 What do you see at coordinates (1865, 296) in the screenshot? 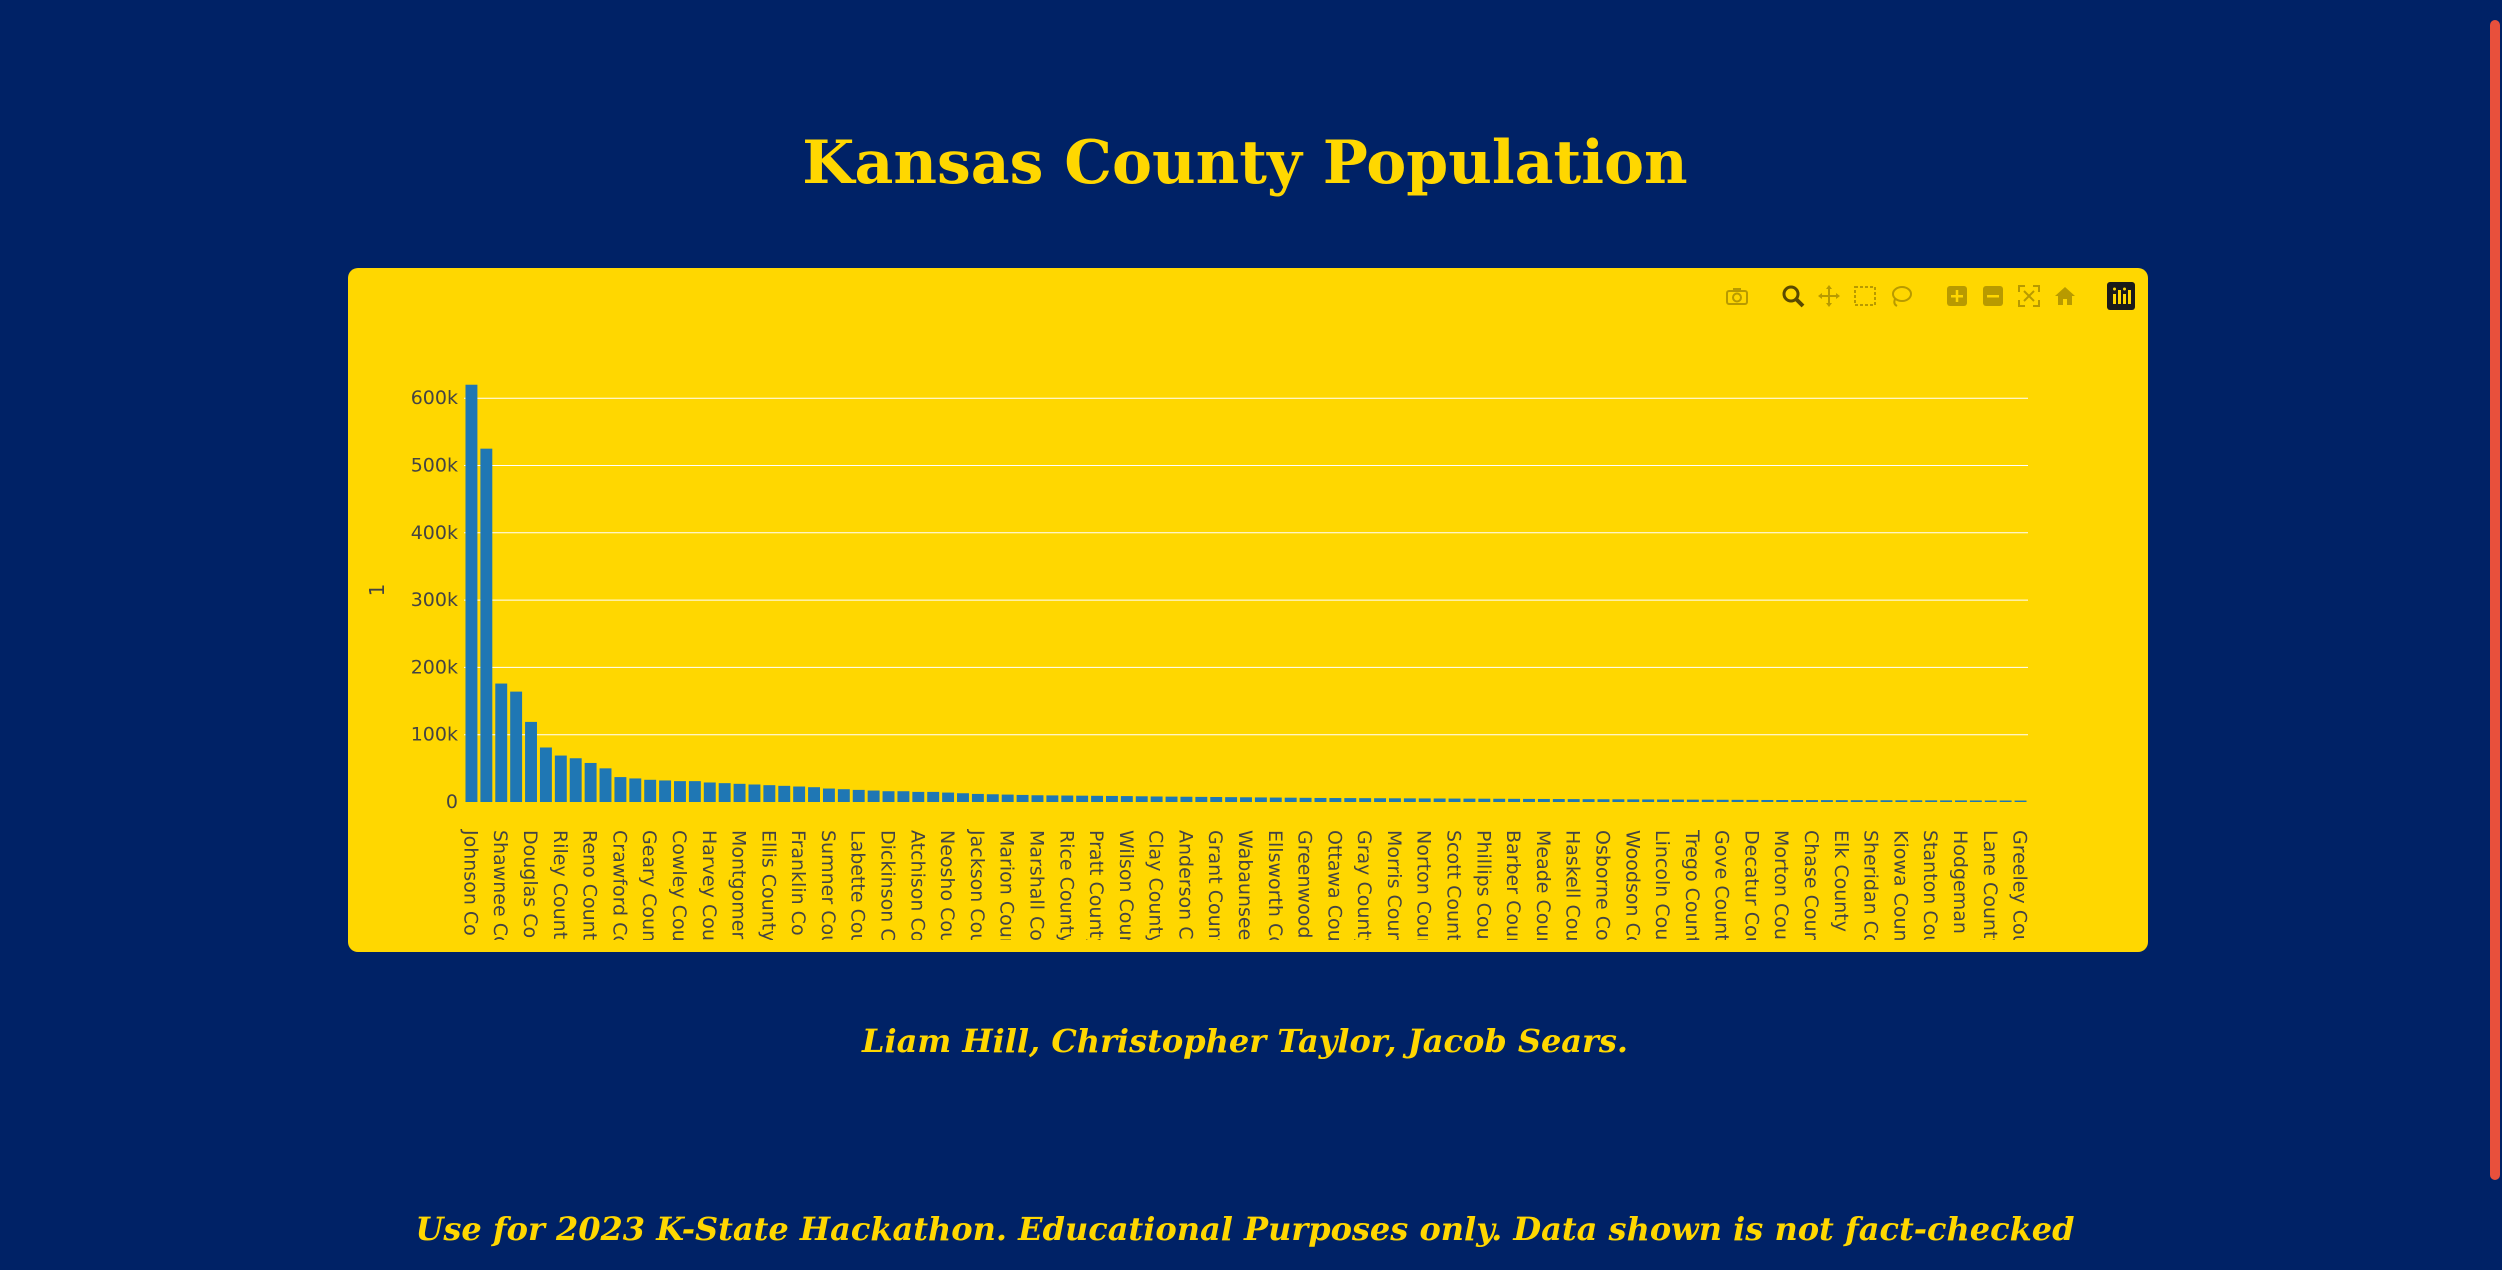
I see `box-select-icon` at bounding box center [1865, 296].